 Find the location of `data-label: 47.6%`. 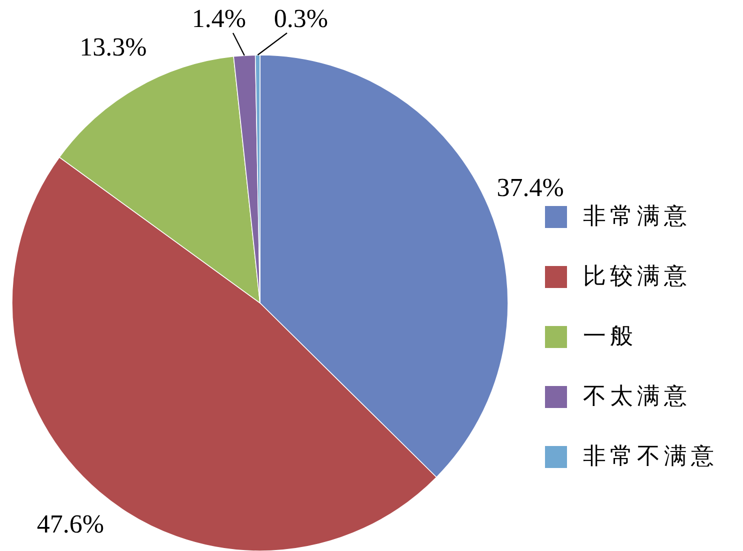

data-label: 47.6% is located at coordinates (70, 523).